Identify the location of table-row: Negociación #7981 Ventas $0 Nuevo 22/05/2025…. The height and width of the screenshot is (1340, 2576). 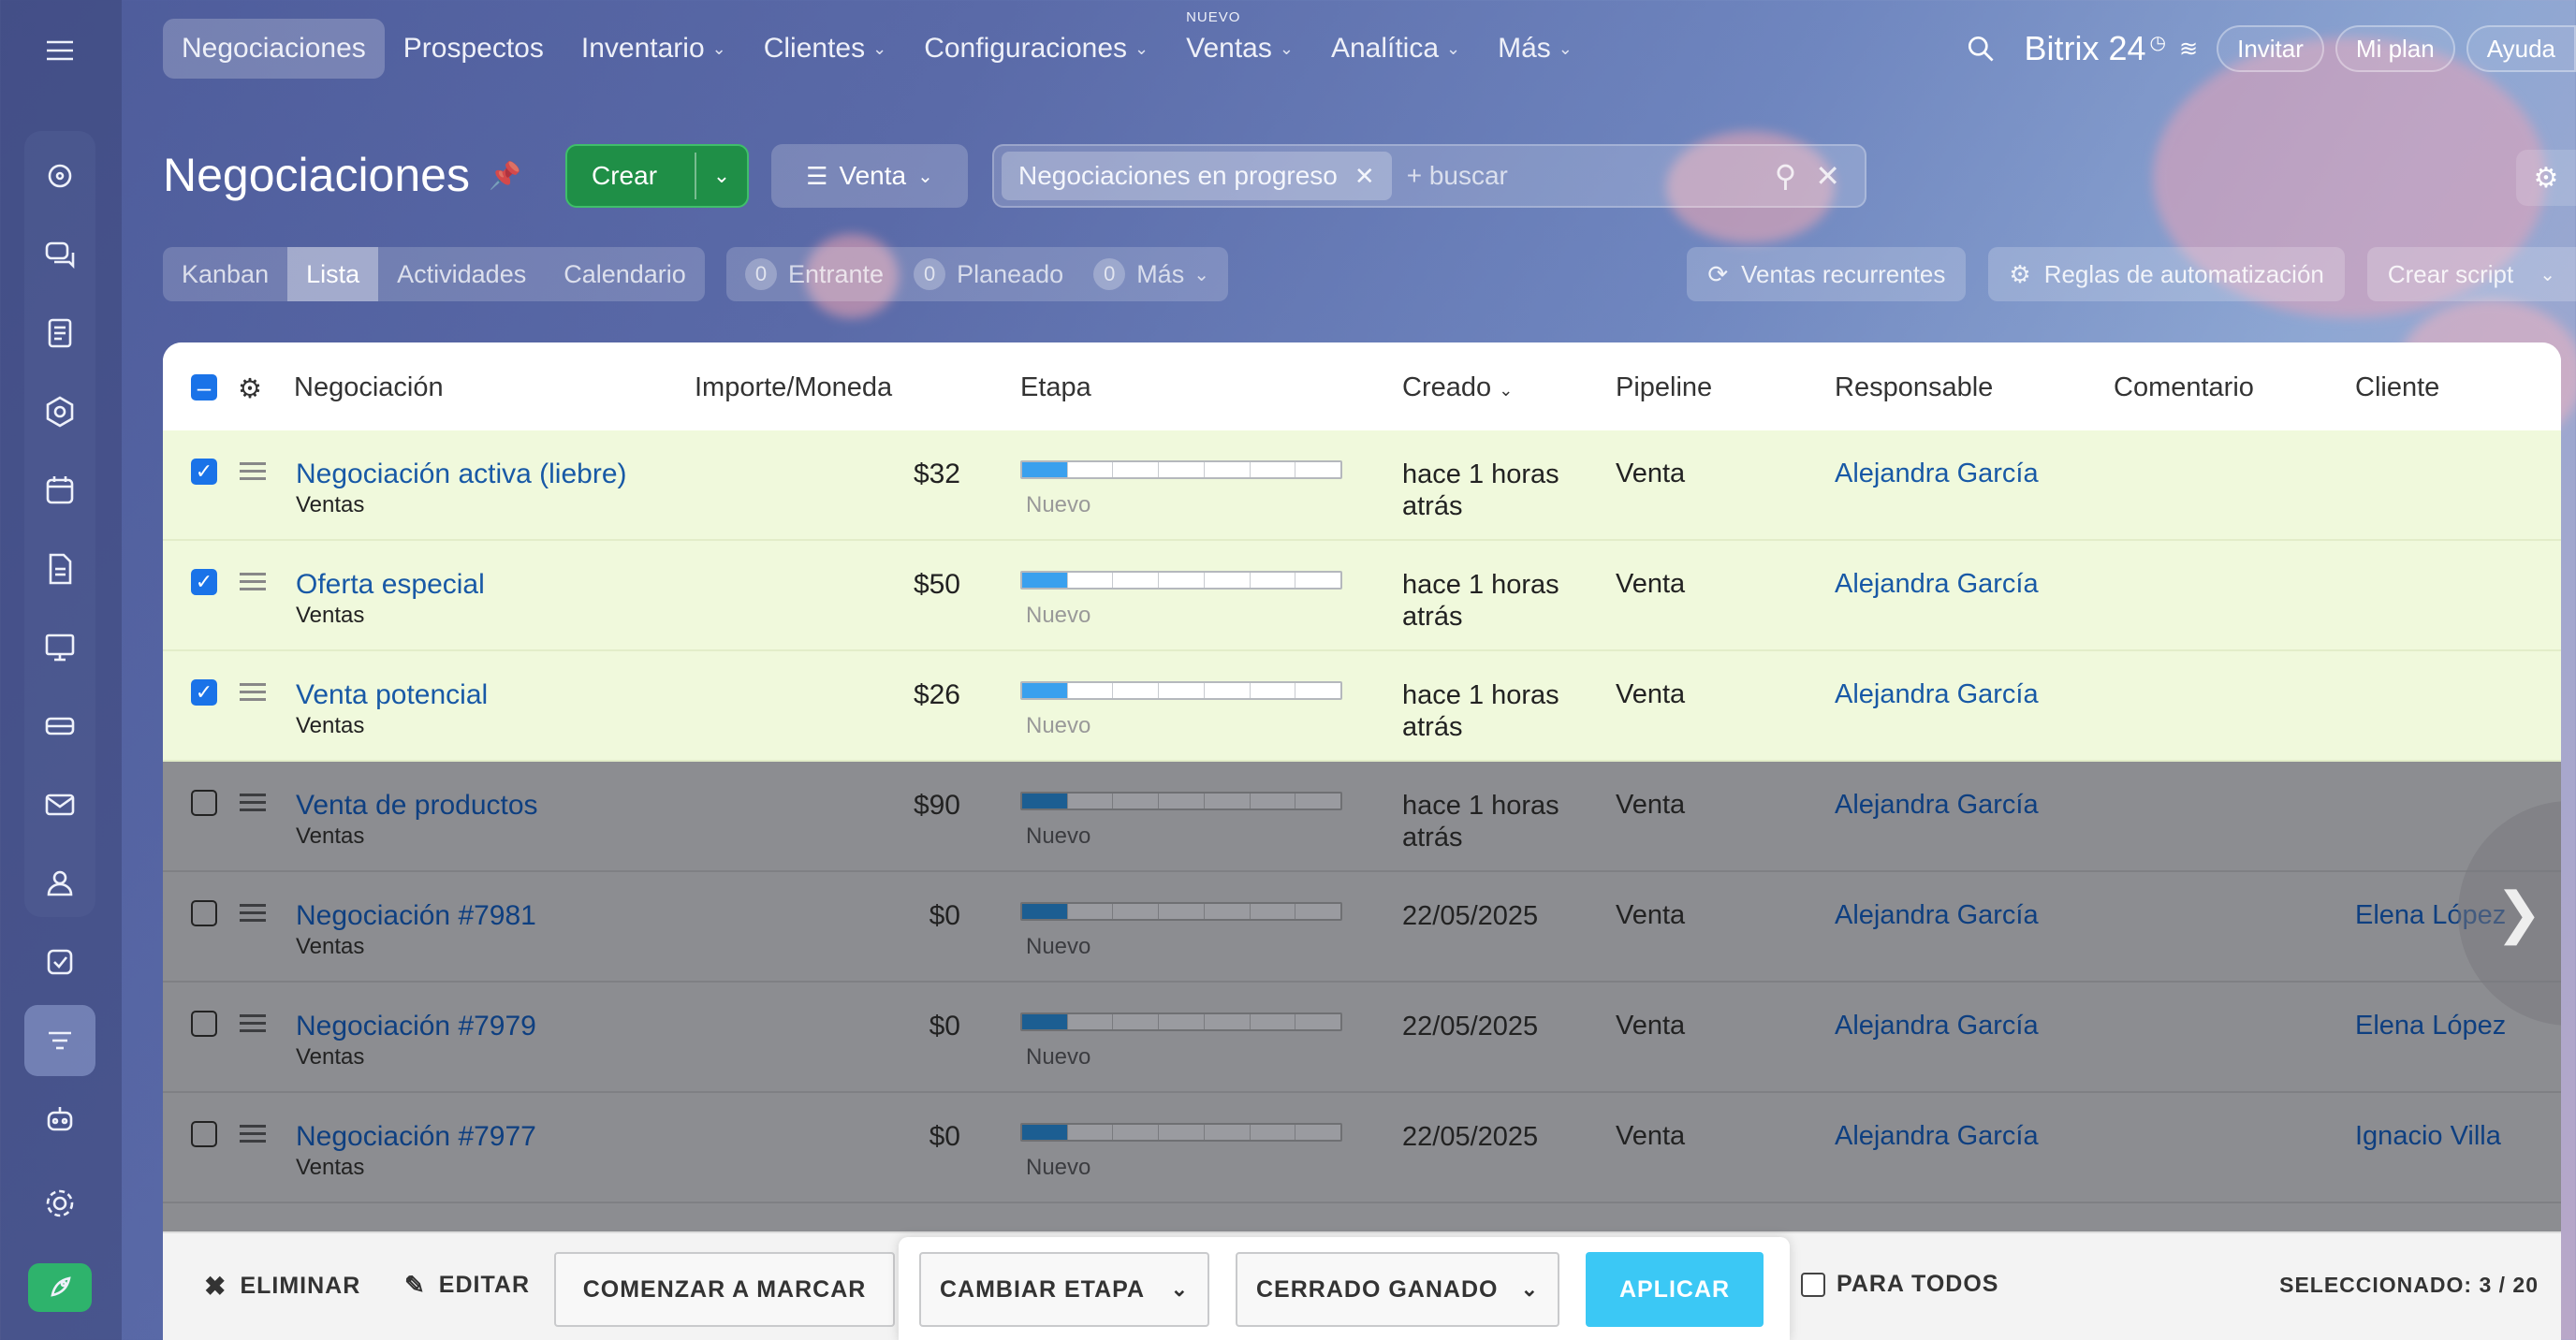
(1362, 927).